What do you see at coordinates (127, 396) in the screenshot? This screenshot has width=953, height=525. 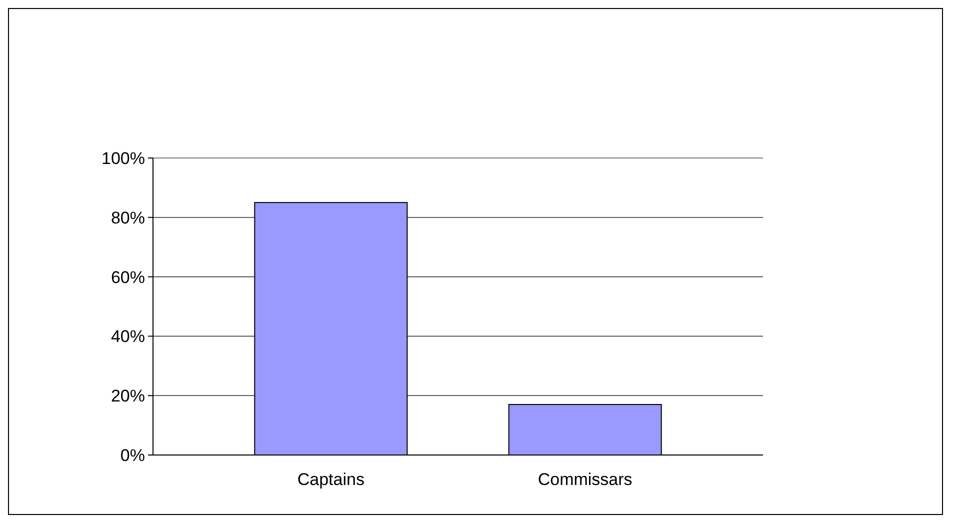 I see `y-tick-label: 20%` at bounding box center [127, 396].